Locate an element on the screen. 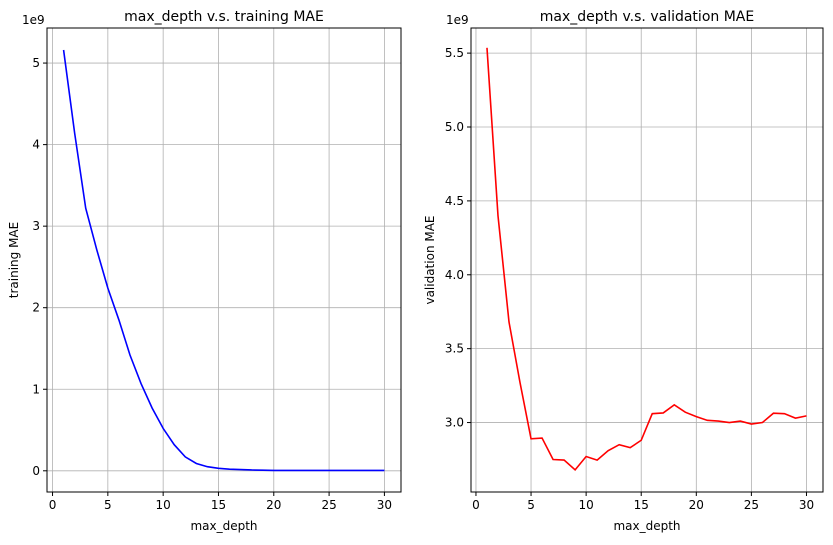  chart-title: max_depth v.s. validation MAE is located at coordinates (647, 17).